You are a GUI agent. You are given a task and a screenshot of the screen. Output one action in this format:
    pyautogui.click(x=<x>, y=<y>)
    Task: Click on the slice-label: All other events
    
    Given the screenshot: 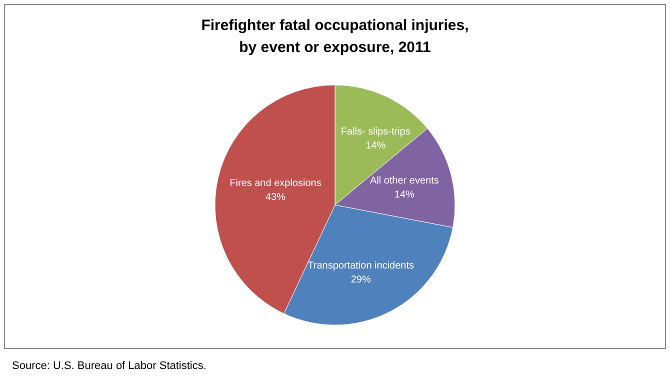 What is the action you would take?
    pyautogui.click(x=404, y=180)
    